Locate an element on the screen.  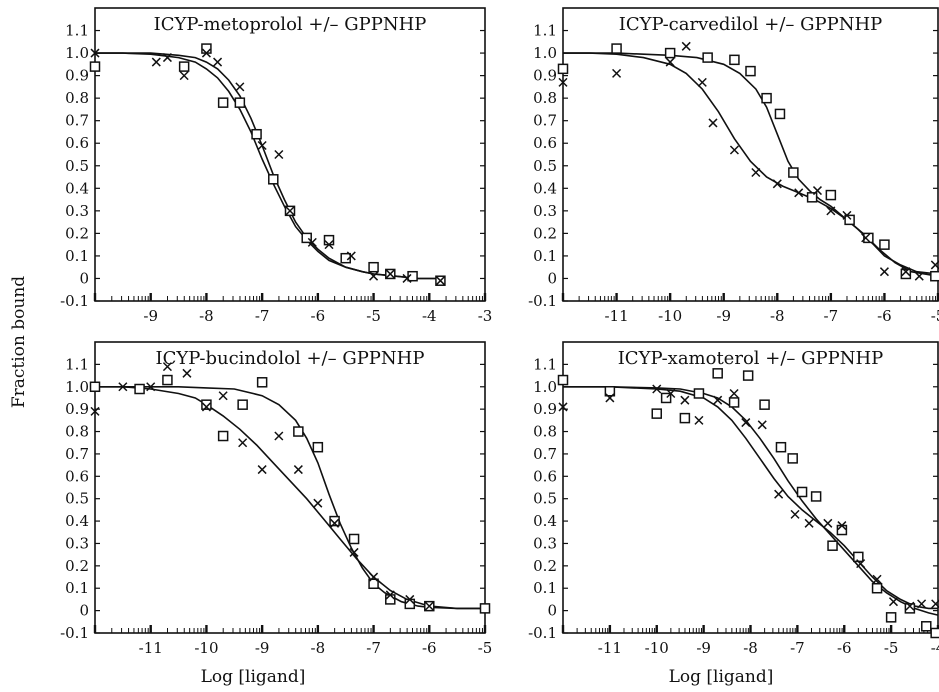
y-tick-label: 0.9 is located at coordinates (77, 409).